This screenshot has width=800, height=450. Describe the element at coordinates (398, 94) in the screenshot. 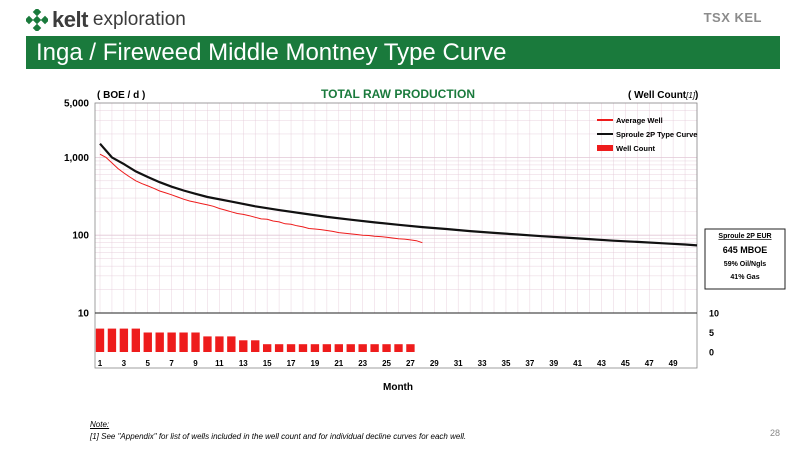

I see `chart-title: TOTAL RAW PRODUCTION` at that location.